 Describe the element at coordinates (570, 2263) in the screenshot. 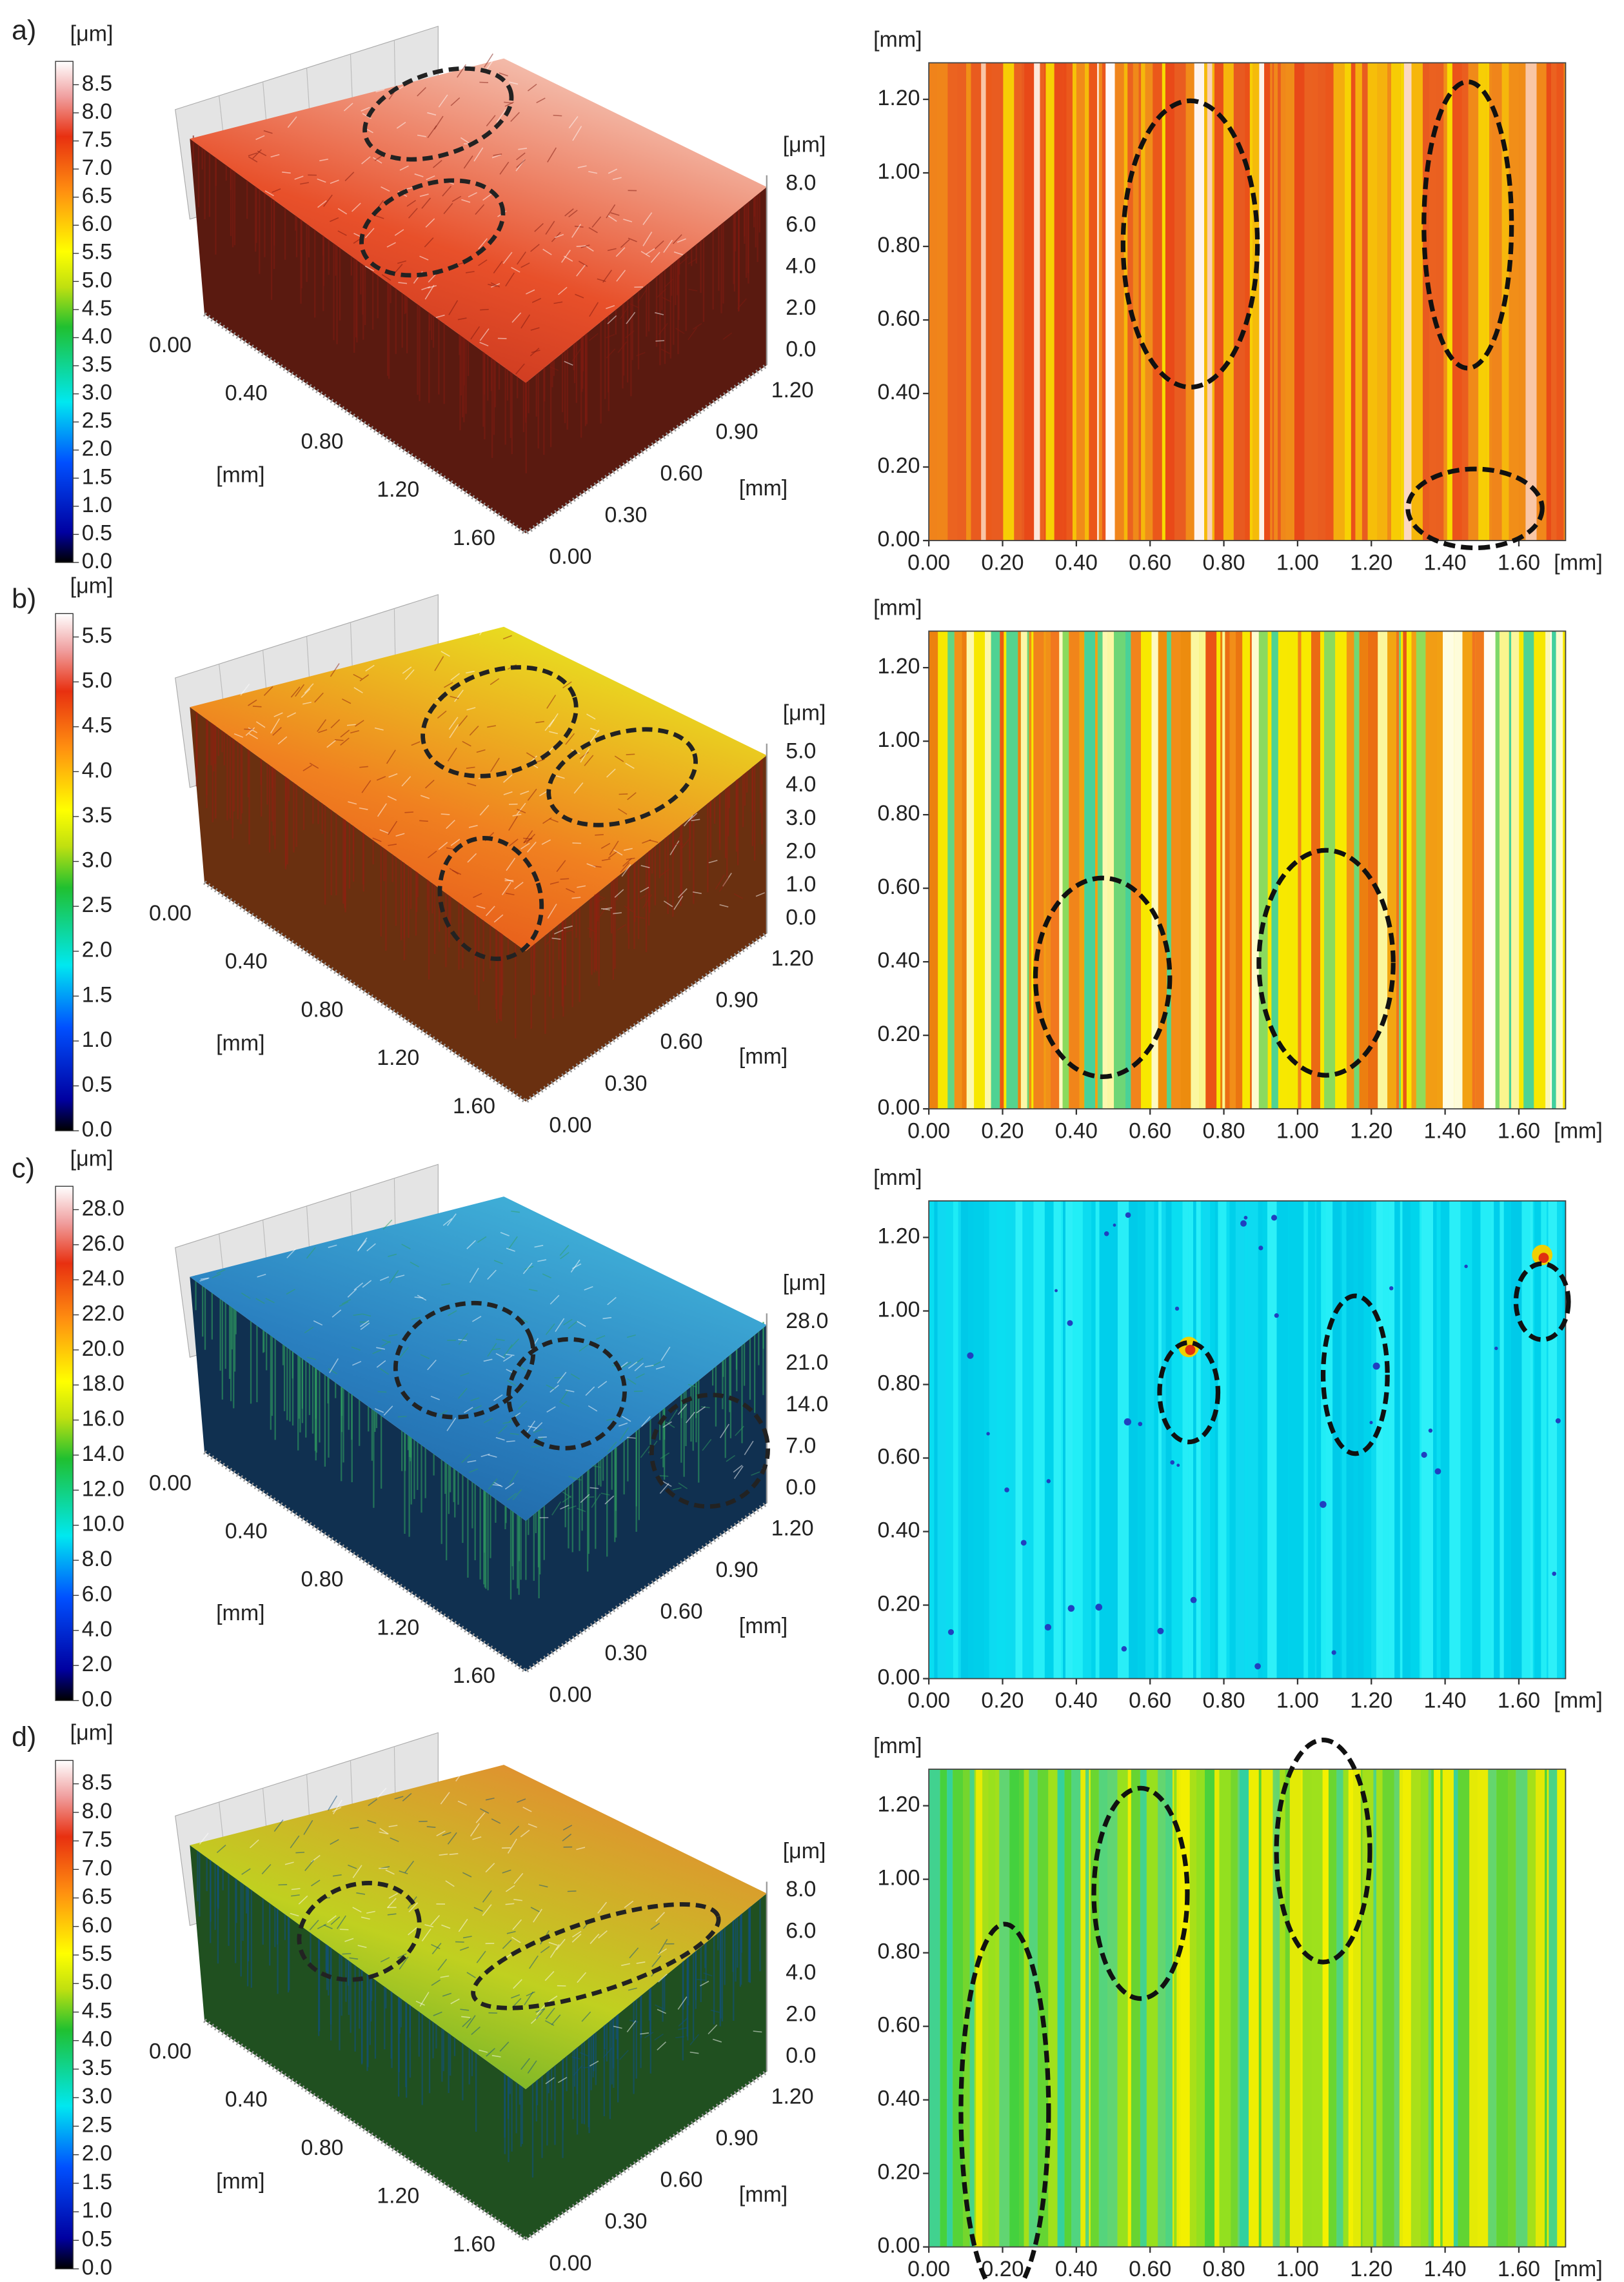

I see `y-tick-label: 0.00` at that location.